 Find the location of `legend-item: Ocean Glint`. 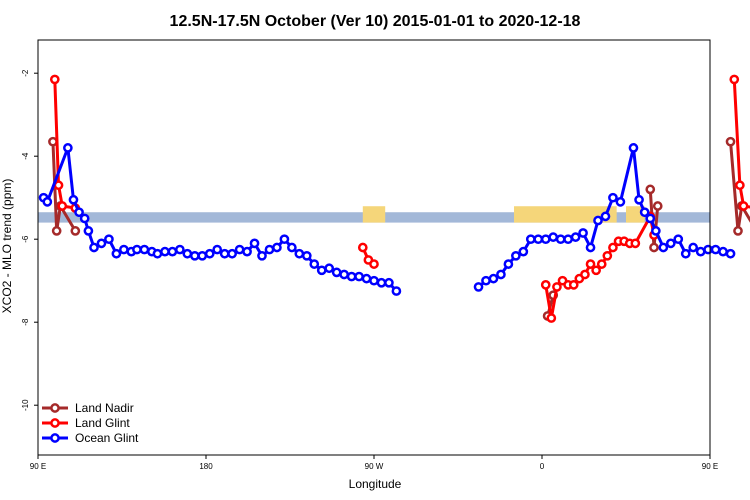

legend-item: Ocean Glint is located at coordinates (90, 438).